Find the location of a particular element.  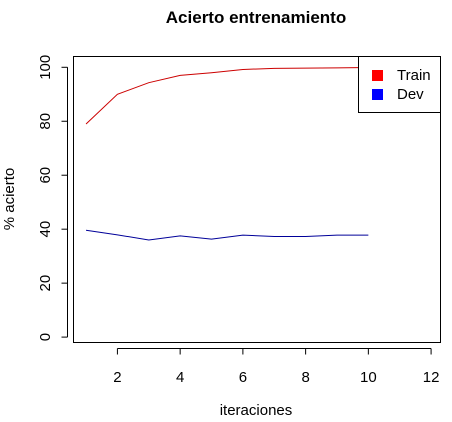

legend-swatch-dev is located at coordinates (377, 94).